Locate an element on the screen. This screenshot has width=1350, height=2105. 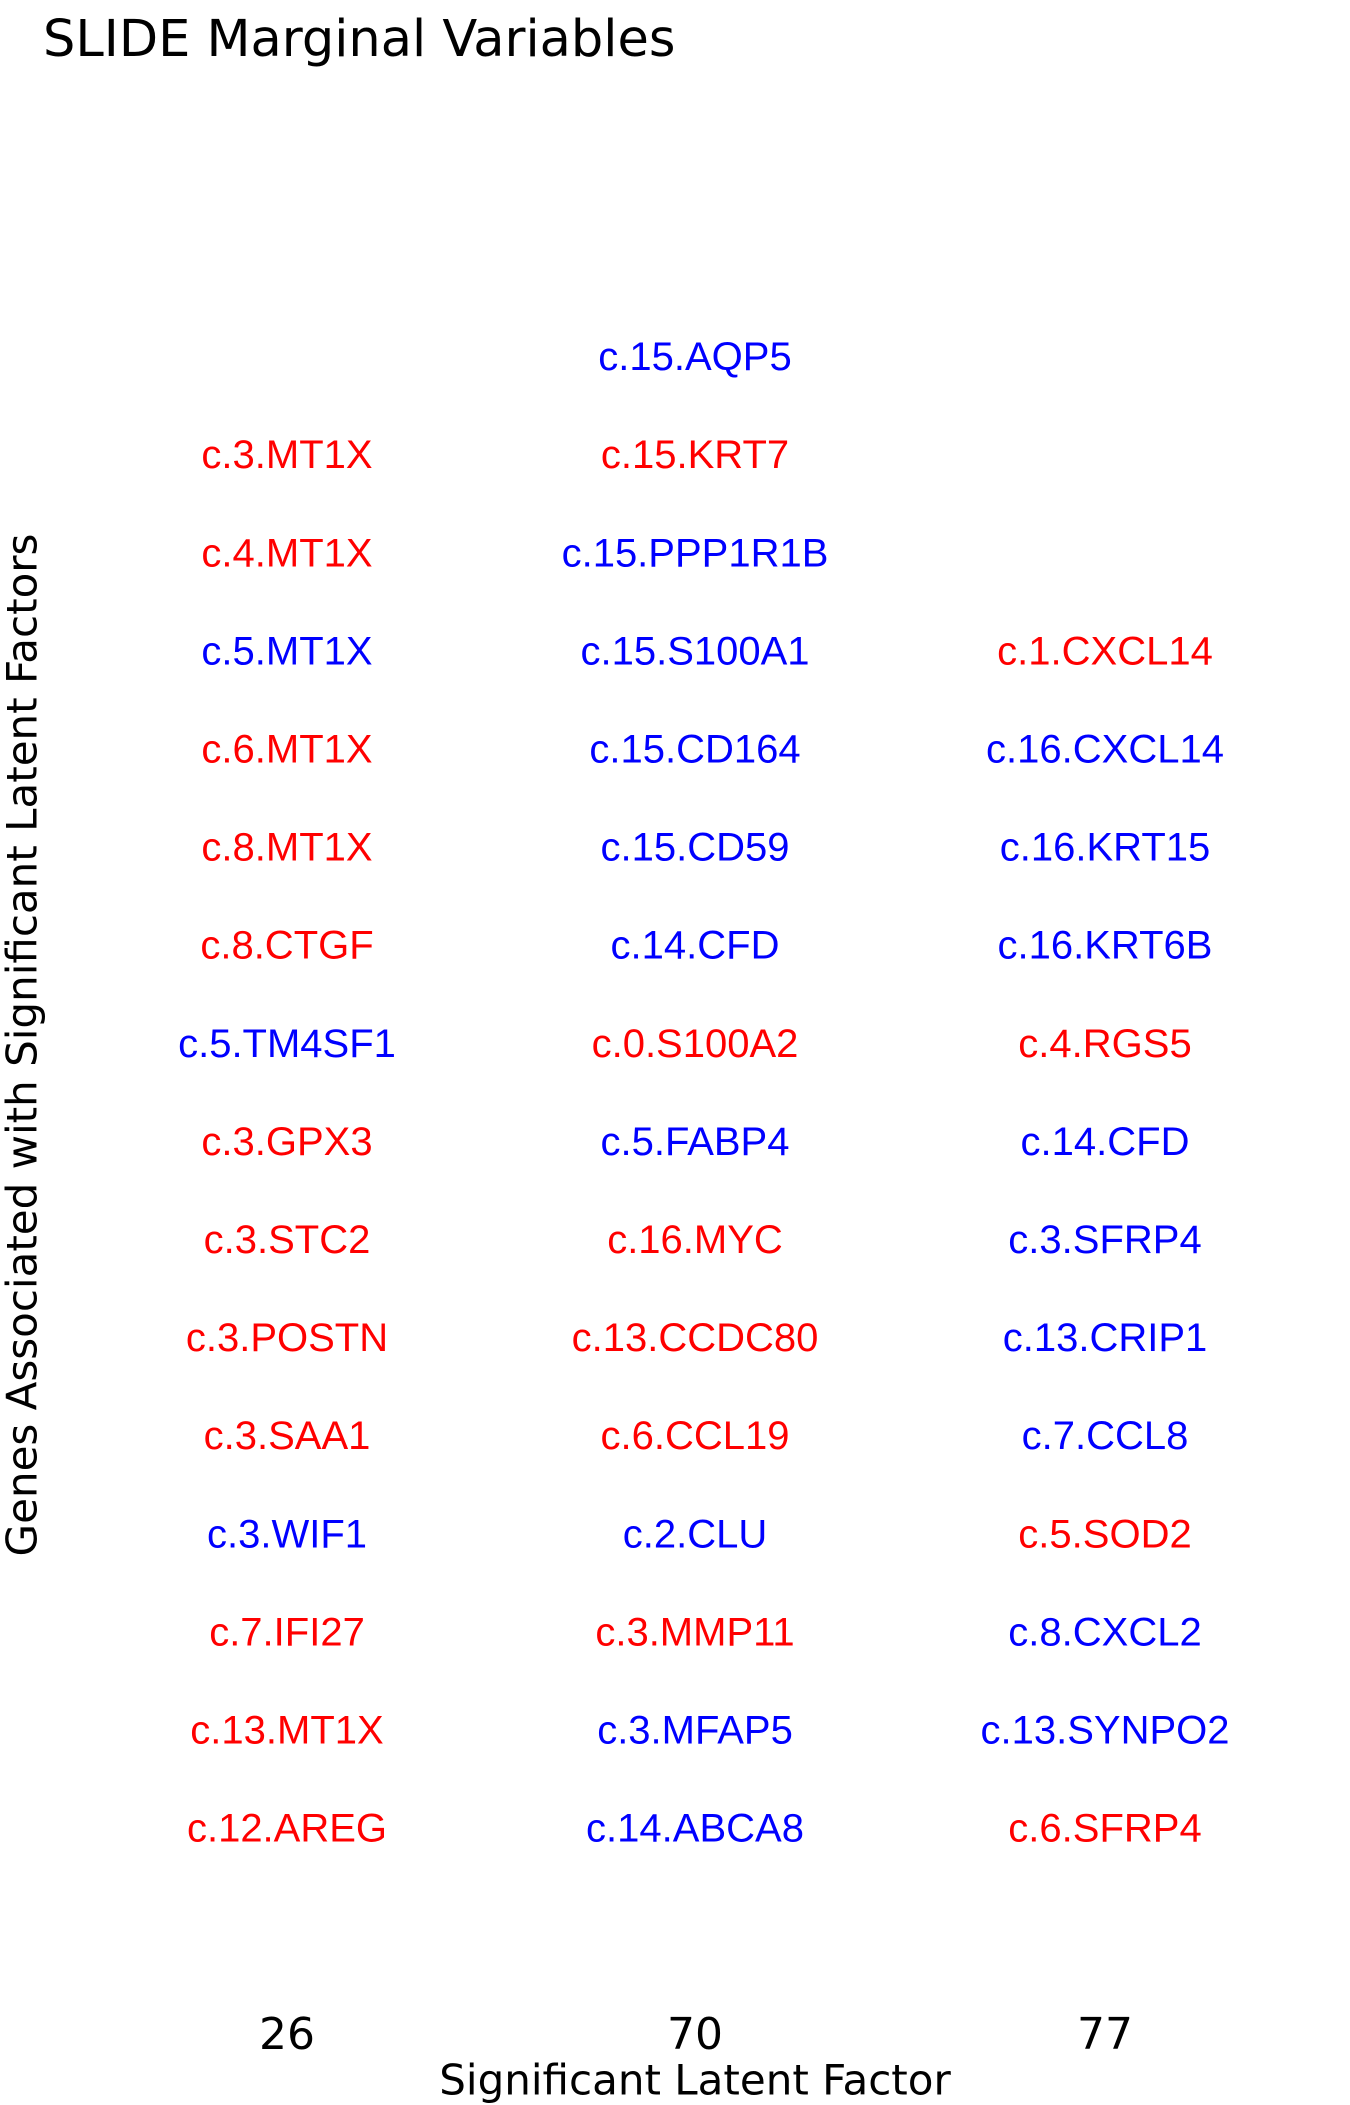
gene-label: c.6.SFRP4 is located at coordinates (1104, 1829).